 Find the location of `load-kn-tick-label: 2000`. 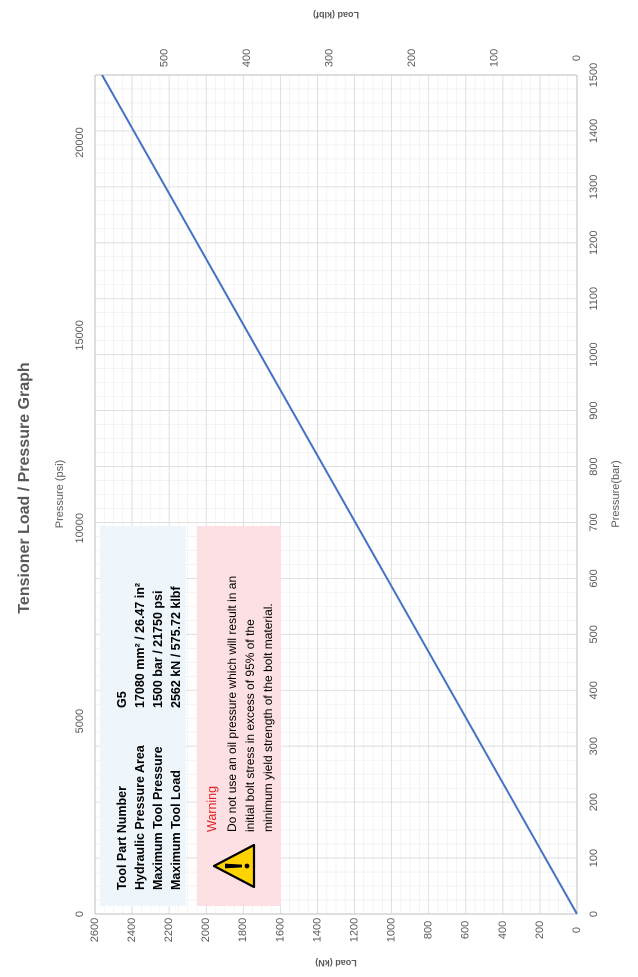

load-kn-tick-label: 2000 is located at coordinates (206, 930).